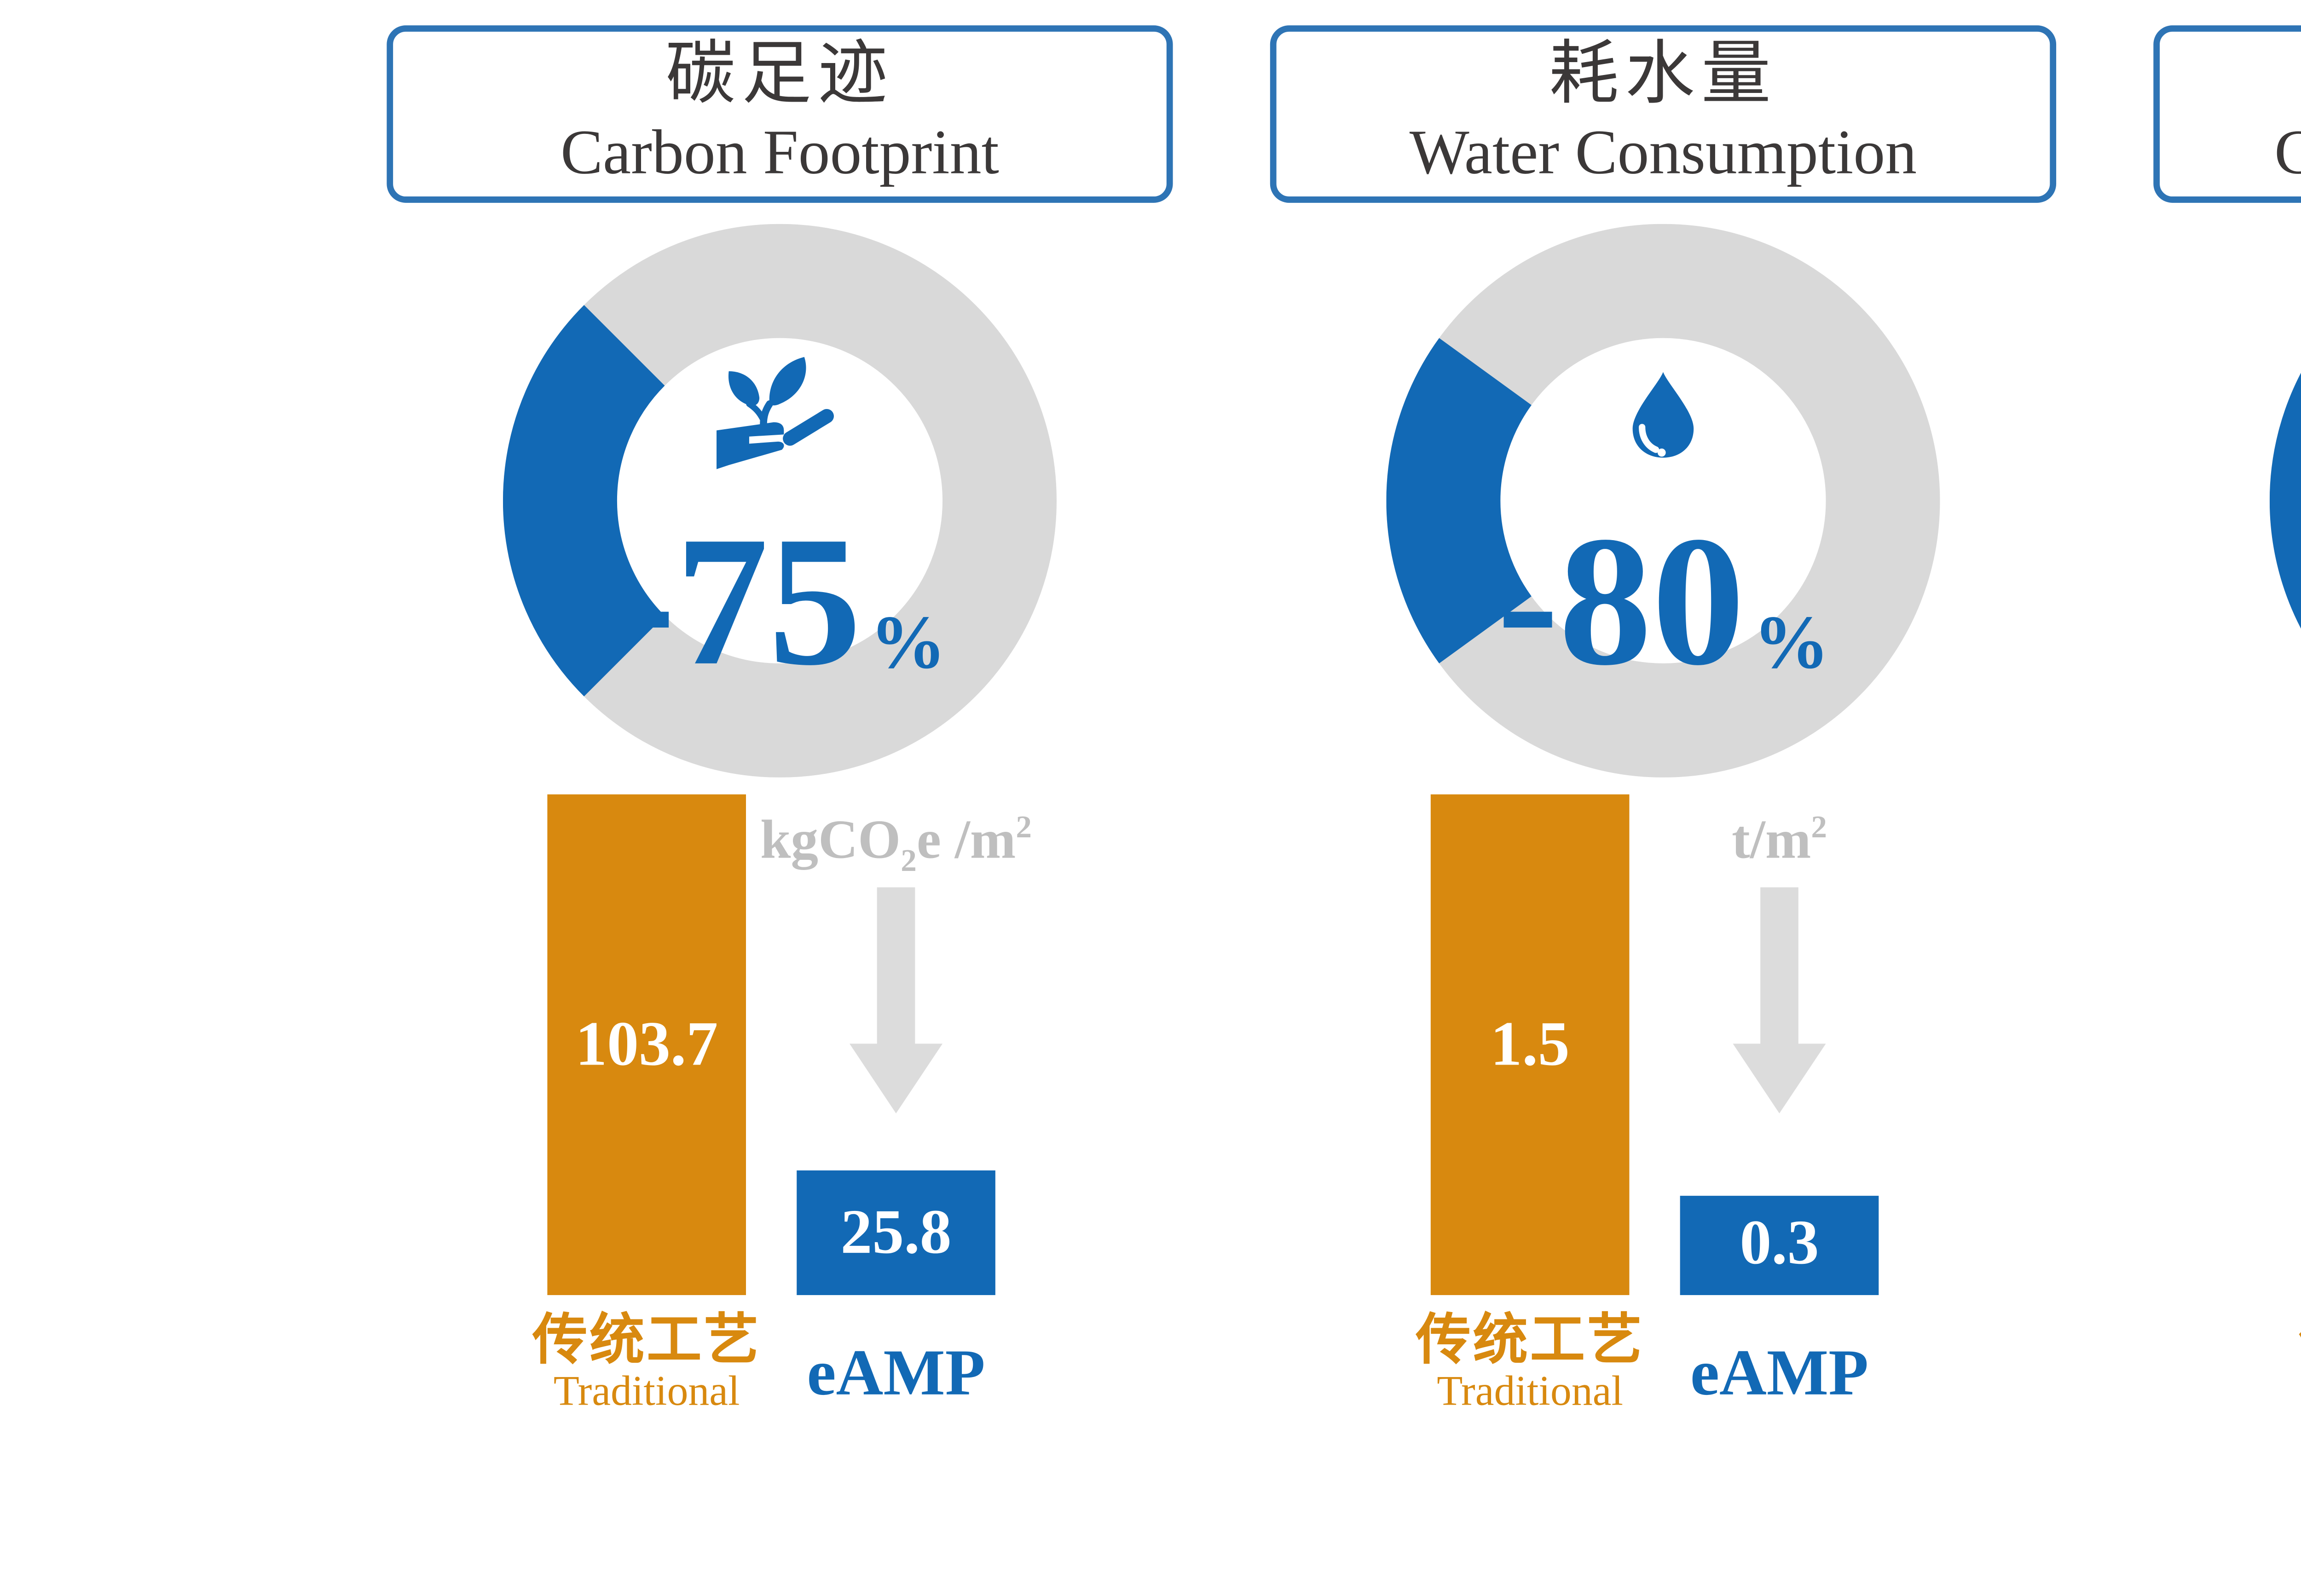  Describe the element at coordinates (737, 603) in the screenshot. I see `reduction-value: -75` at that location.